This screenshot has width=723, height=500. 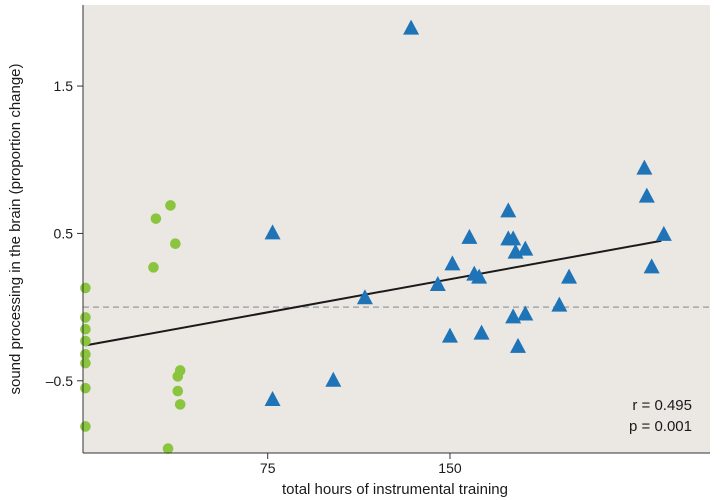 I want to click on x-axis-ticks: 75 150, so click(x=361, y=464).